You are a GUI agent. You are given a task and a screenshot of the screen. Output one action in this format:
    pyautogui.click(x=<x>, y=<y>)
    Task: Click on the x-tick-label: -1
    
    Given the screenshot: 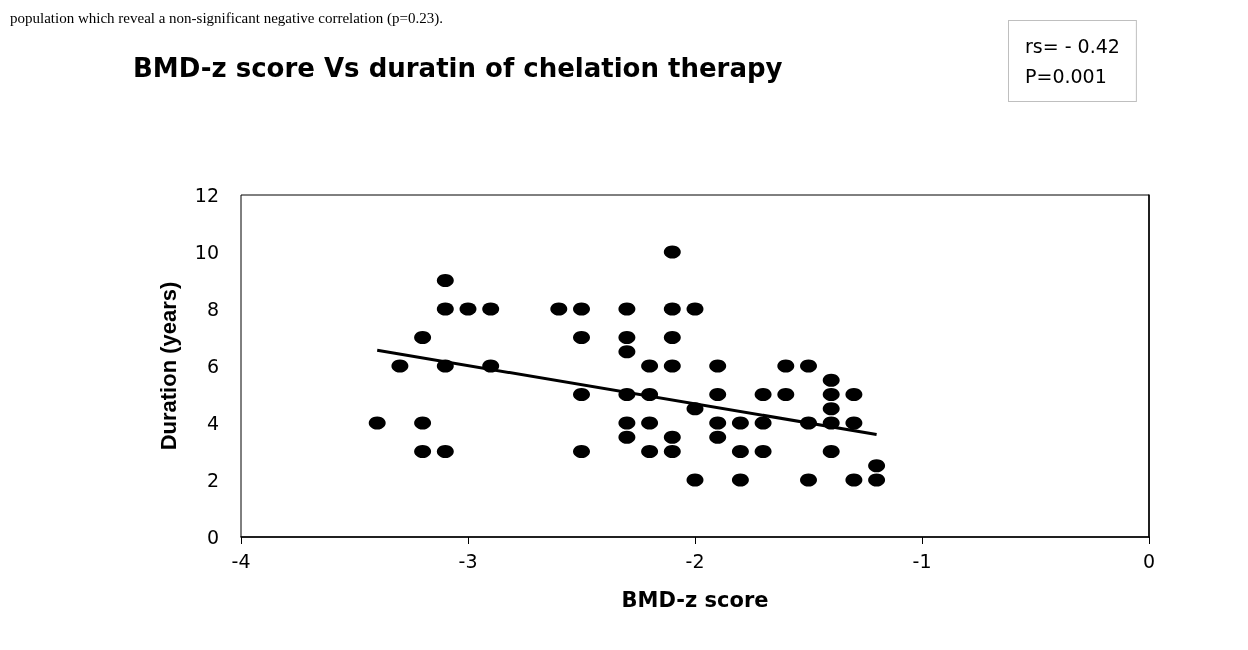 What is the action you would take?
    pyautogui.click(x=922, y=560)
    